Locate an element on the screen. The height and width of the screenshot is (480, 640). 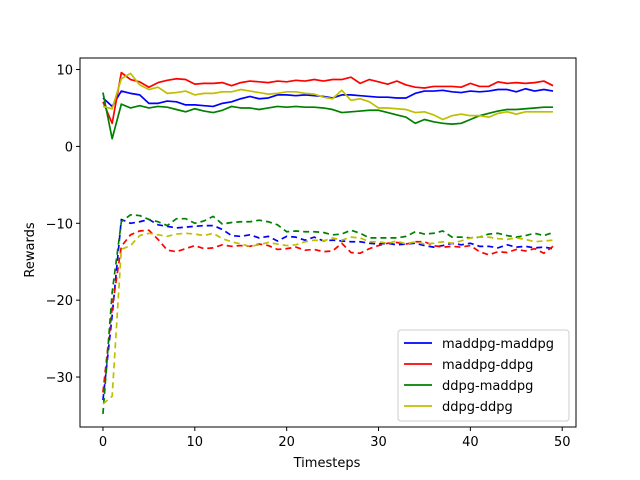
series-line-maddpg-ddpg-solid is located at coordinates (328, 98).